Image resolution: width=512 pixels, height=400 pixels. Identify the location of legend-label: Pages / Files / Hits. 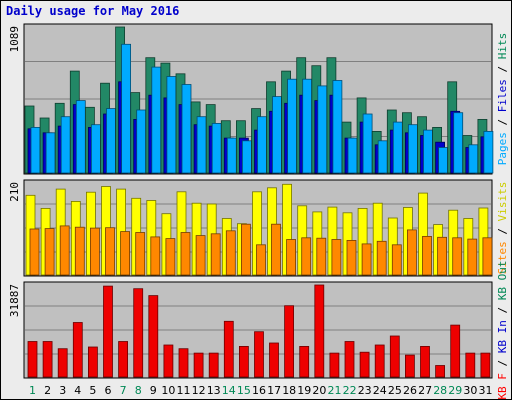
(502, 99).